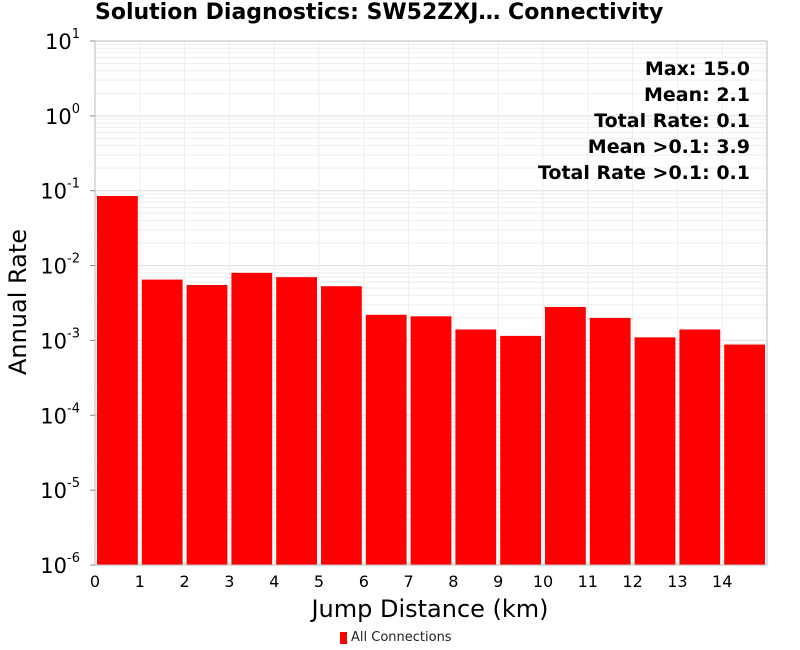  I want to click on x-tick-label: 14, so click(722, 581).